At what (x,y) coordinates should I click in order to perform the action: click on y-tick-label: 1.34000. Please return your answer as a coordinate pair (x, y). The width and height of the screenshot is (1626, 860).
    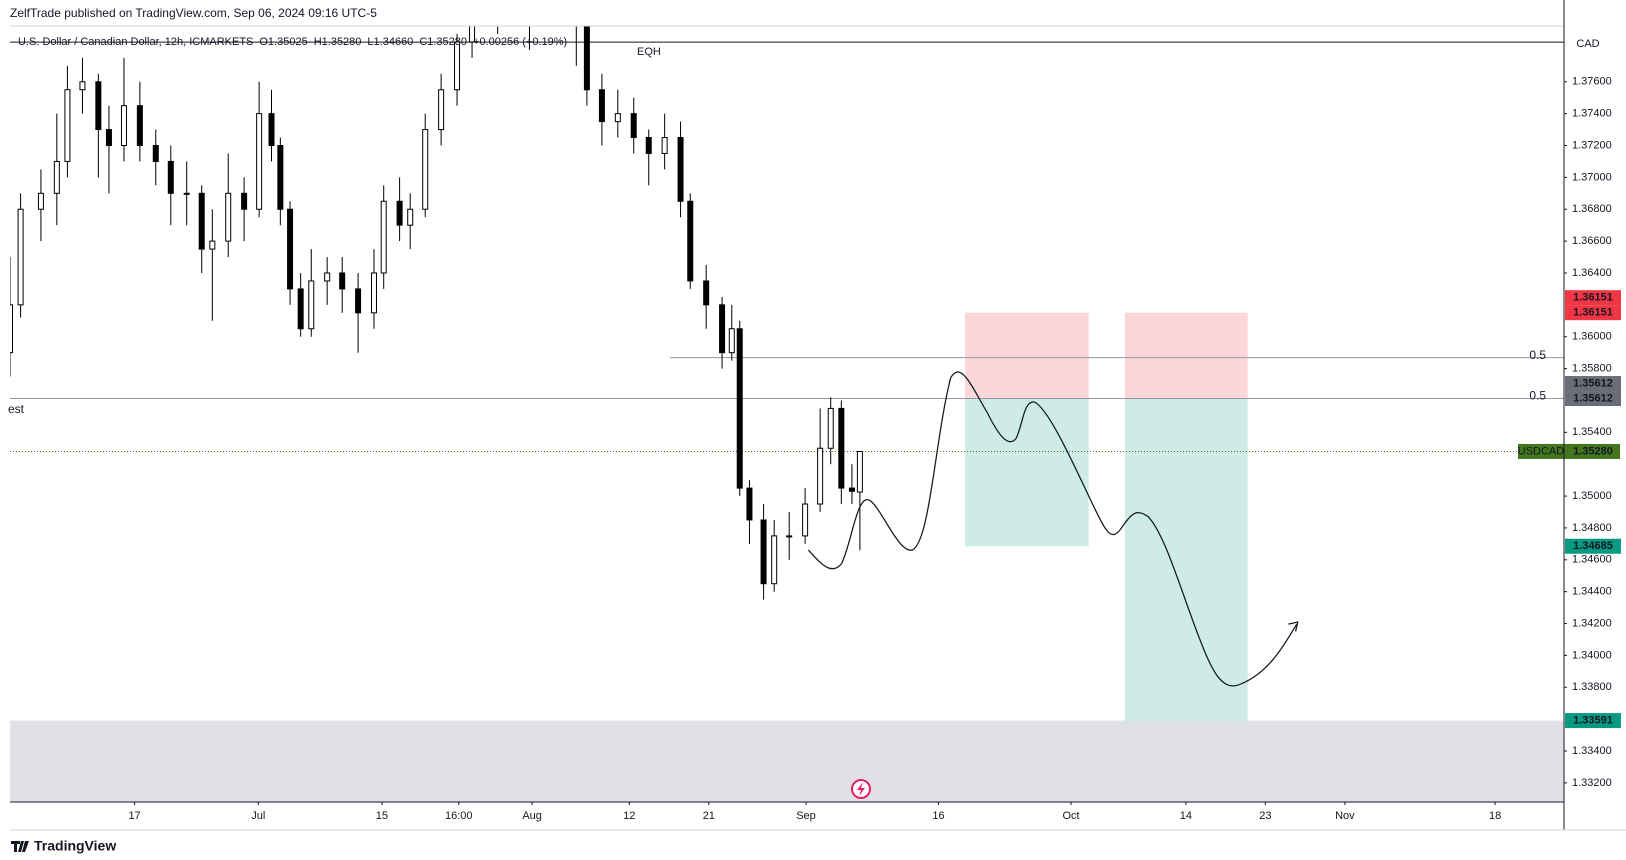
    Looking at the image, I should click on (1592, 655).